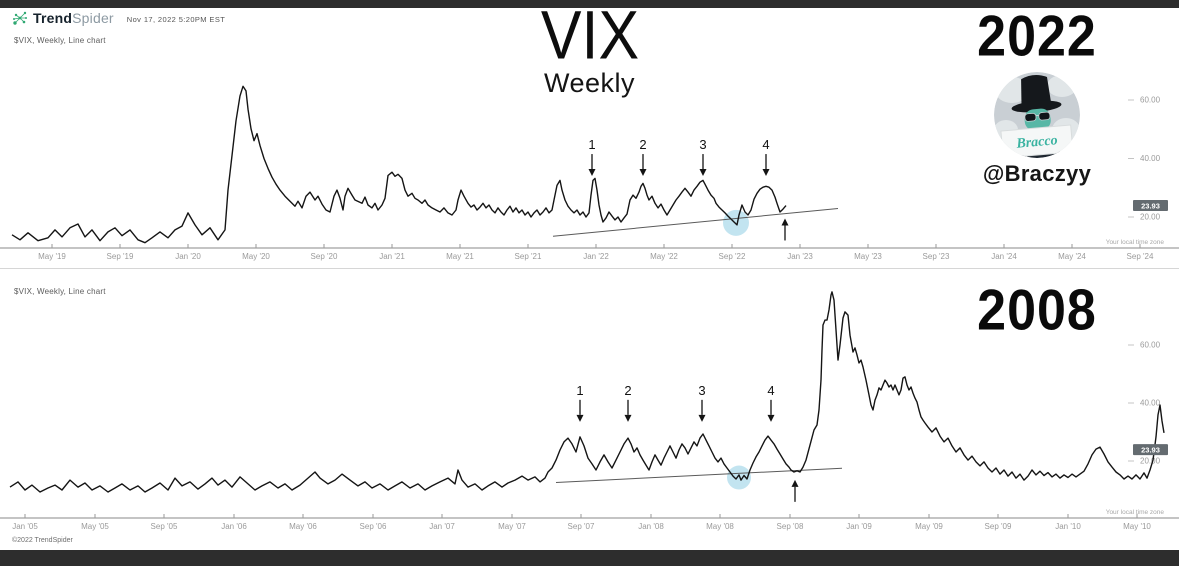 Image resolution: width=1179 pixels, height=566 pixels. What do you see at coordinates (93, 18) in the screenshot?
I see `brand-light: Spider` at bounding box center [93, 18].